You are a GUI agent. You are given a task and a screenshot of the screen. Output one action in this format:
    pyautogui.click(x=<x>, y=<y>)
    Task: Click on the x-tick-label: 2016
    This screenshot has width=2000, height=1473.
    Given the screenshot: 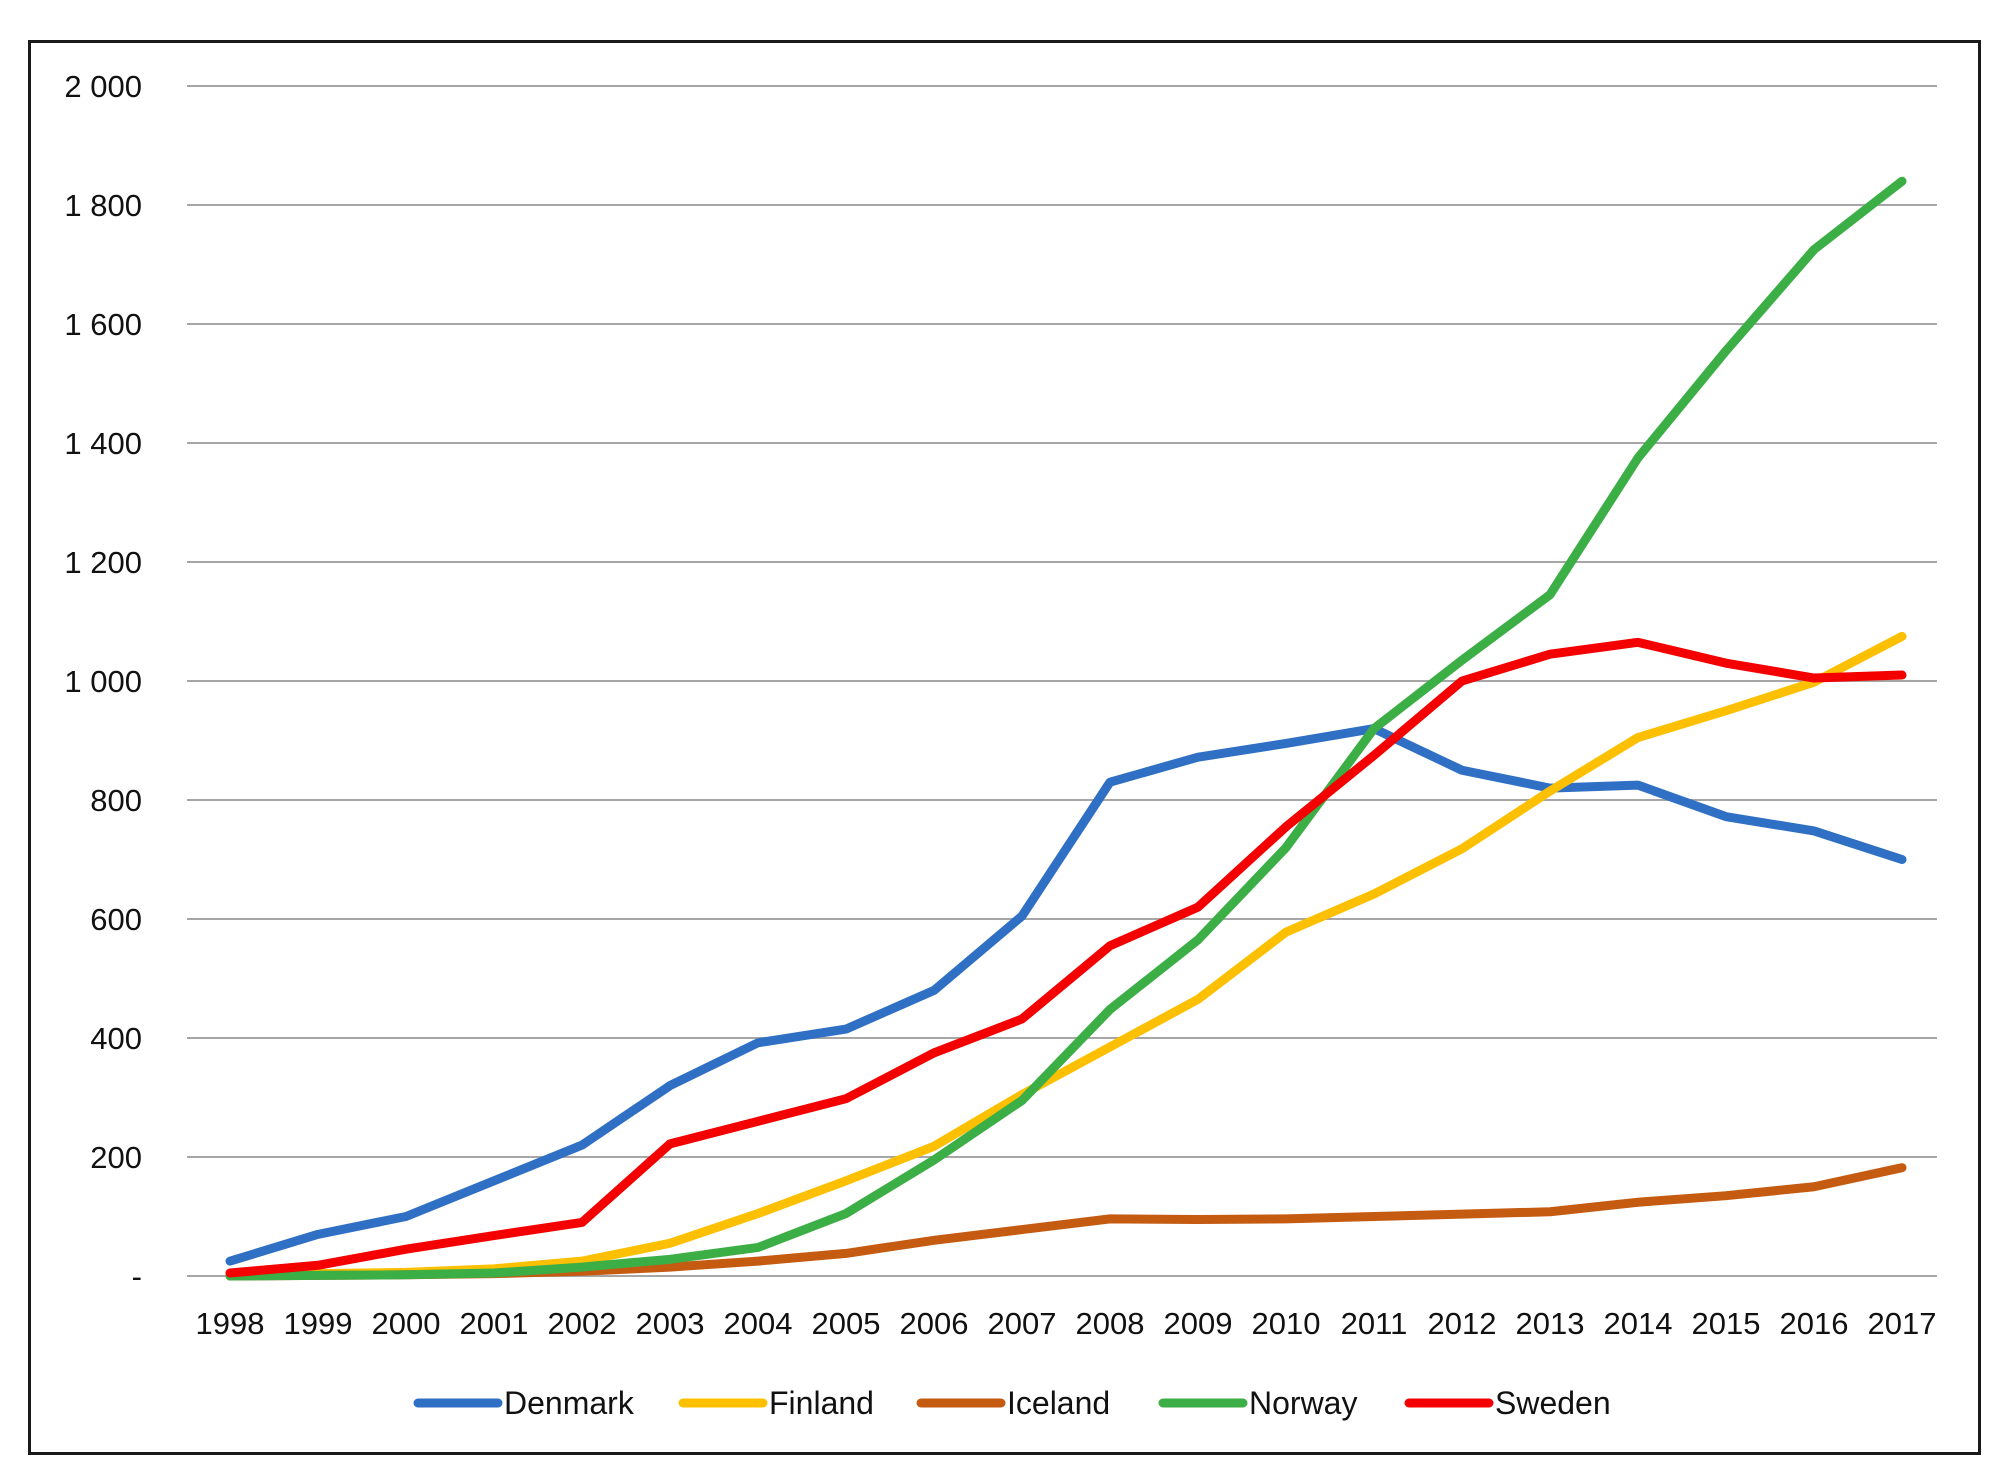 What is the action you would take?
    pyautogui.click(x=1814, y=1323)
    